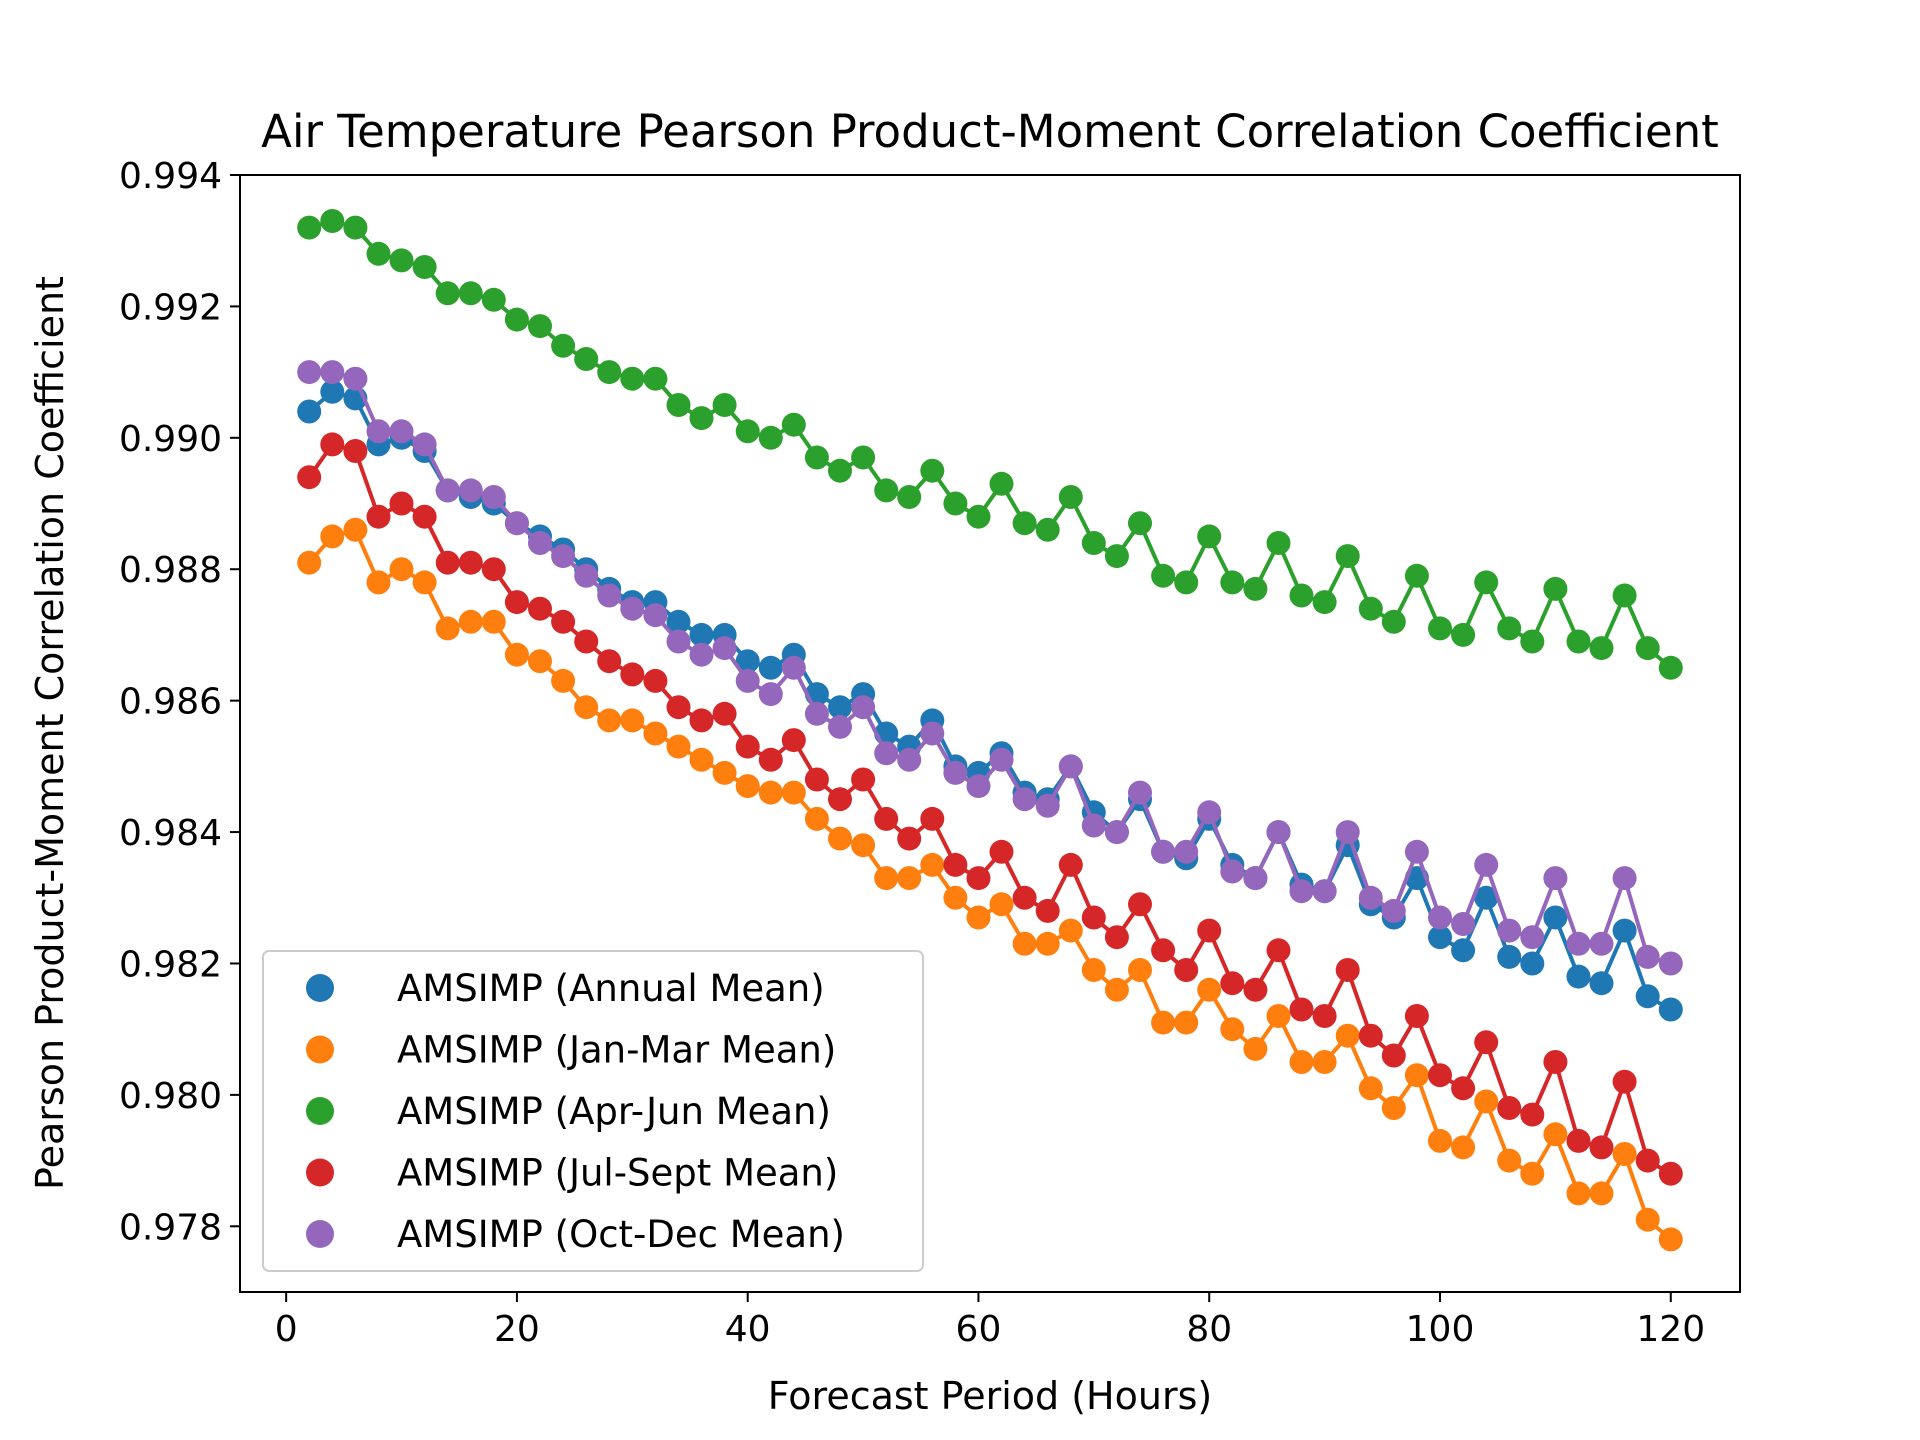 The height and width of the screenshot is (1440, 1920). What do you see at coordinates (170, 1096) in the screenshot?
I see `y-tick-label: 0.980` at bounding box center [170, 1096].